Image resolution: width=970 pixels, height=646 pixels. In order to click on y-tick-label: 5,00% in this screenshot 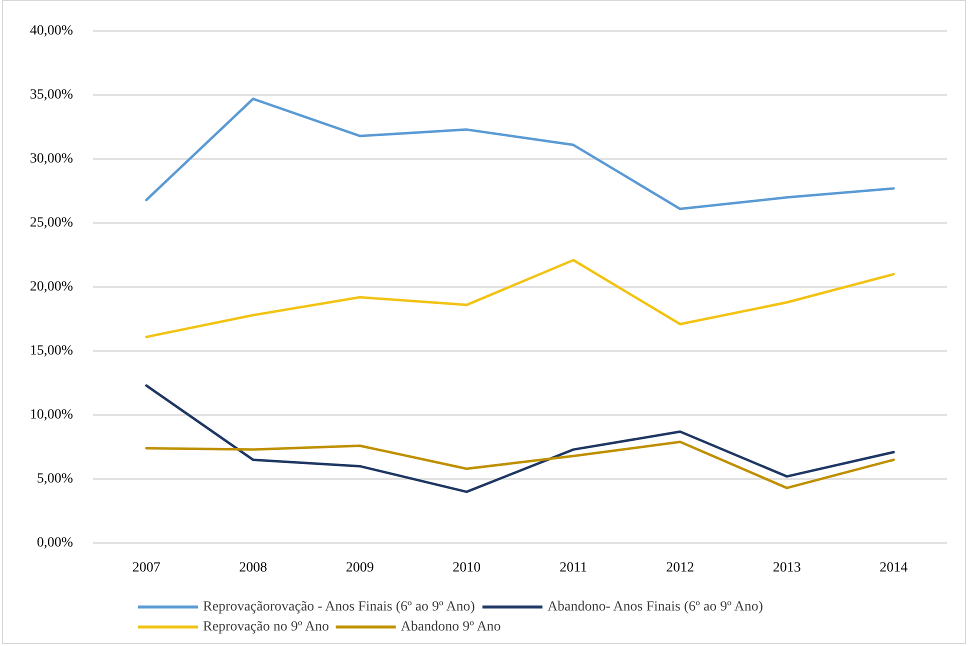, I will do `click(55, 479)`.